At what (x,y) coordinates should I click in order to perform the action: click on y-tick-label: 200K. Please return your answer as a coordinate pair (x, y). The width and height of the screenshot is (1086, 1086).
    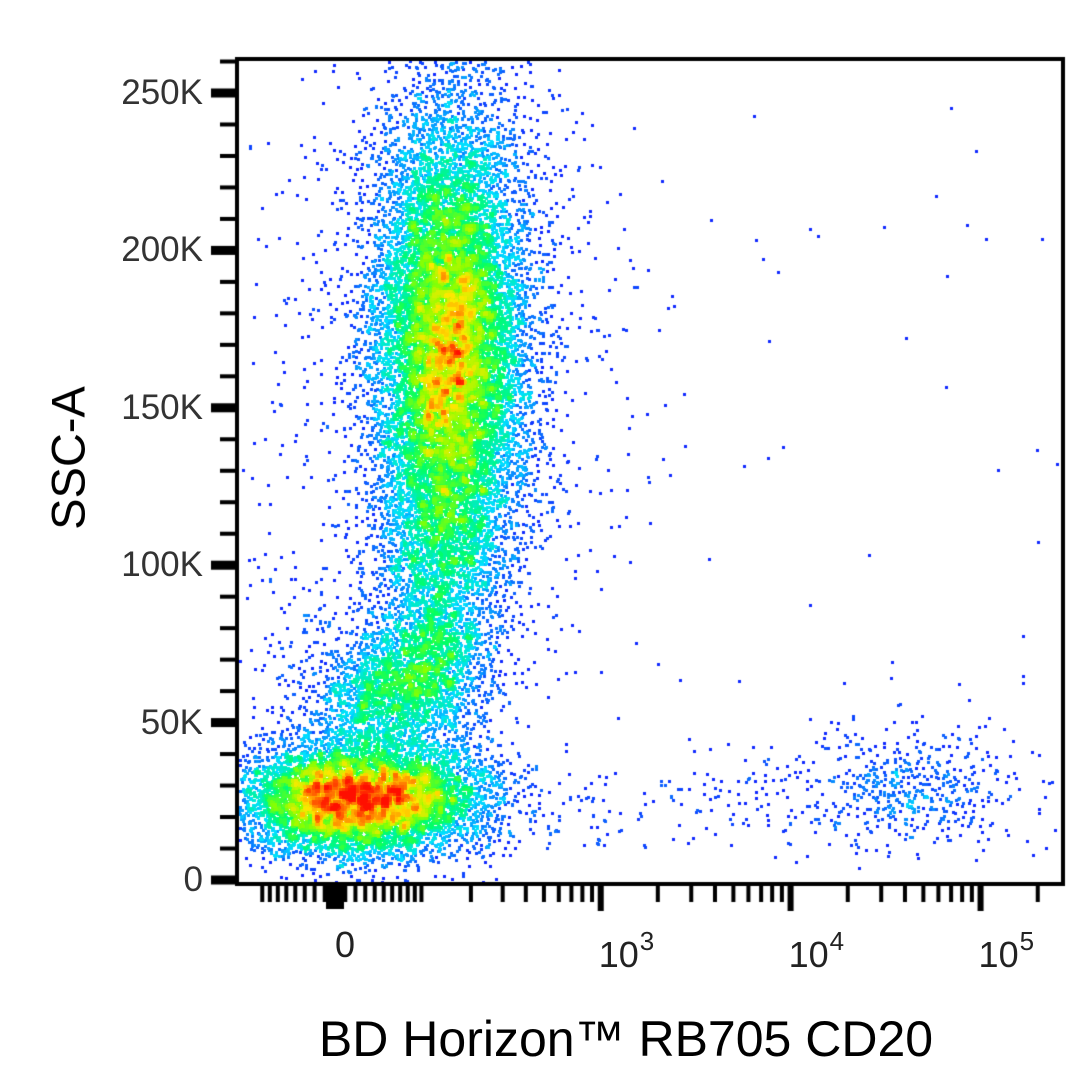
    Looking at the image, I should click on (162, 250).